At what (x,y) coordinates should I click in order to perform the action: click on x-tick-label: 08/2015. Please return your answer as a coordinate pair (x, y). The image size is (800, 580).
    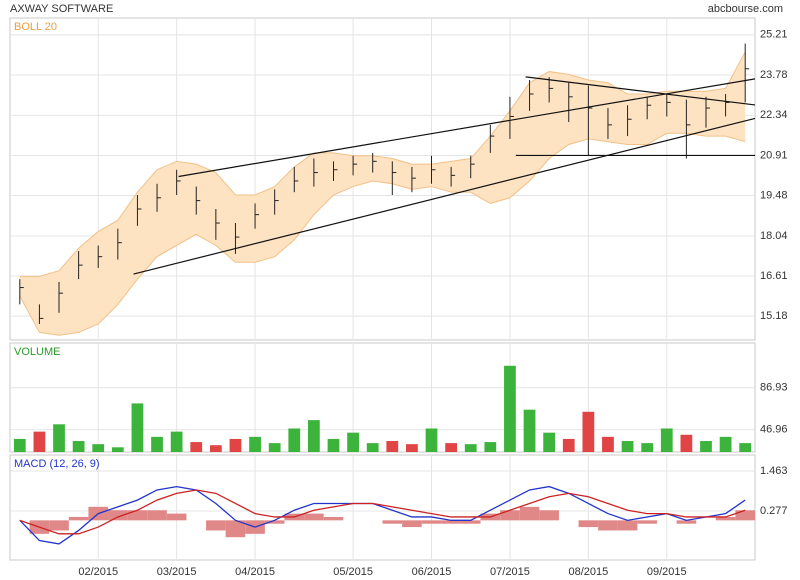
    Looking at the image, I should click on (588, 572).